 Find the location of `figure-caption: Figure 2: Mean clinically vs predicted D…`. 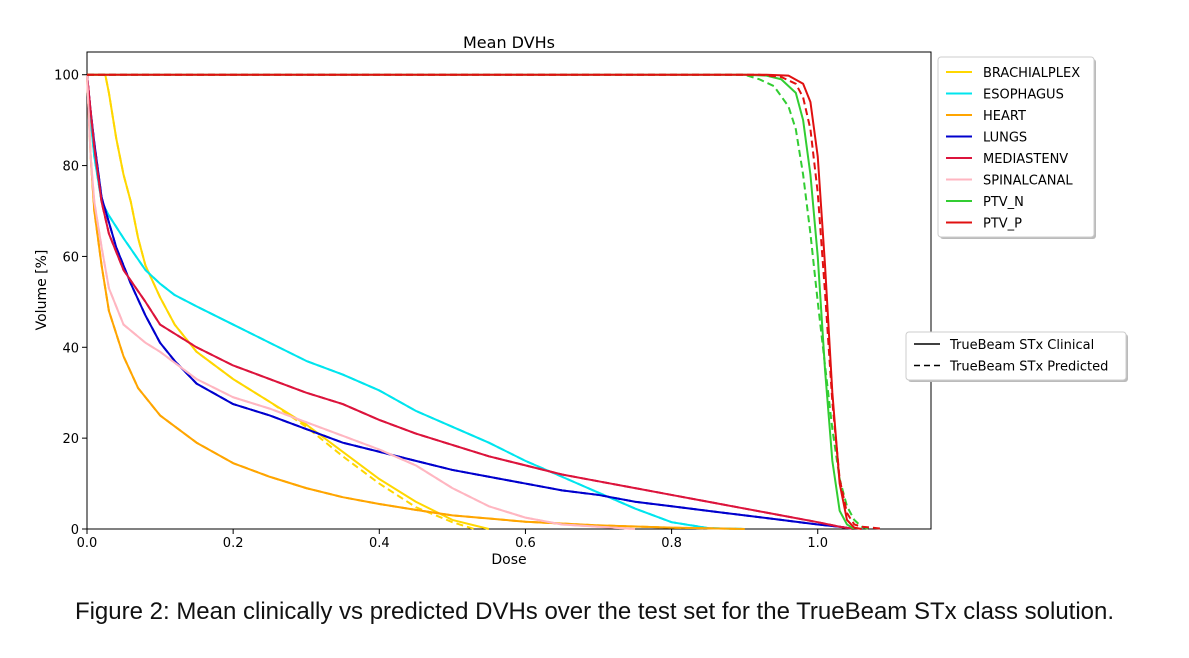

figure-caption: Figure 2: Mean clinically vs predicted D… is located at coordinates (594, 611).